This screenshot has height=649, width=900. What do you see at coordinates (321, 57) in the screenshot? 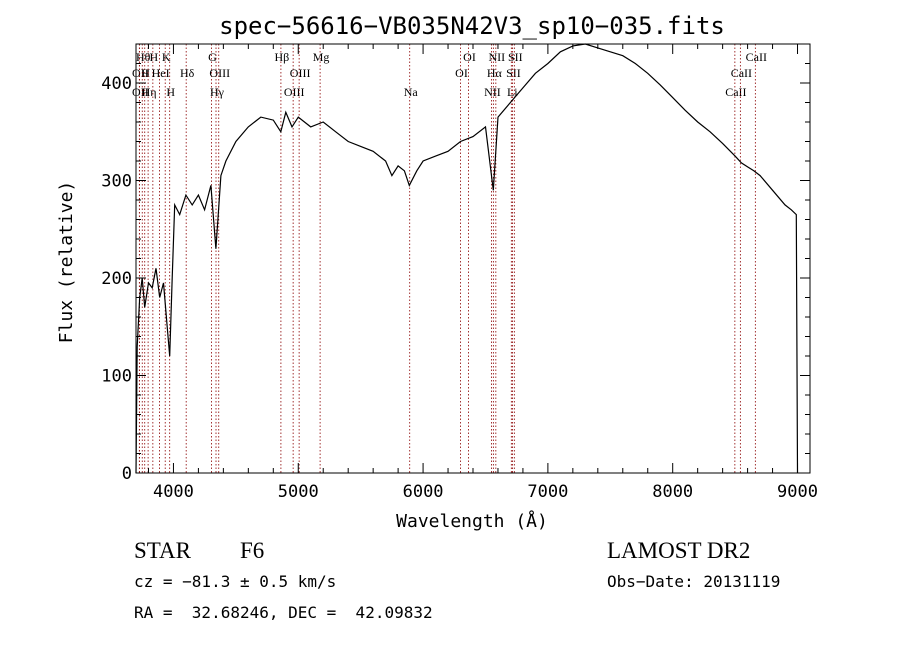
I see `line-marker-label: Mg` at bounding box center [321, 57].